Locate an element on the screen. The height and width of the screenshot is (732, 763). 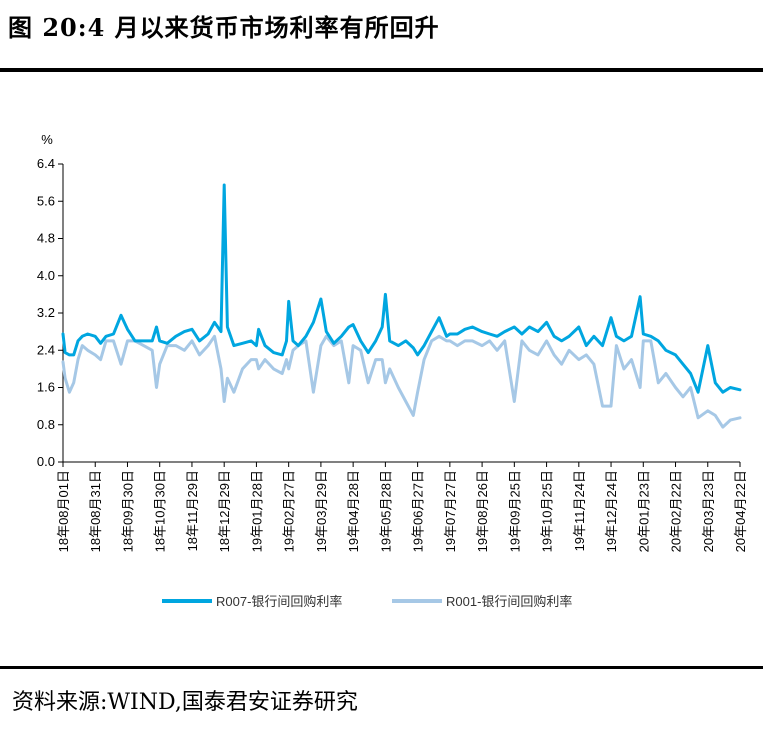
y-tick-label: 5.6 is located at coordinates (46, 200).